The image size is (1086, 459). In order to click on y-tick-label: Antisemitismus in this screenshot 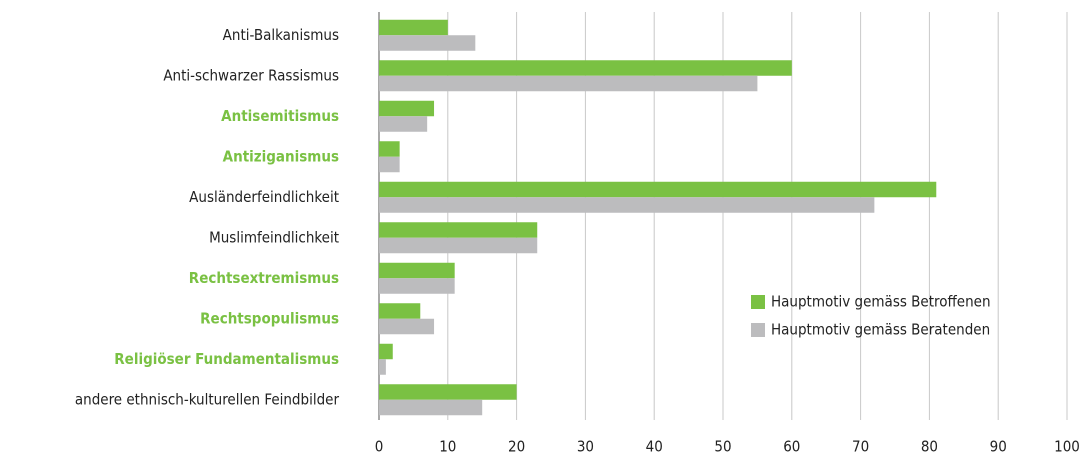, I will do `click(280, 116)`.